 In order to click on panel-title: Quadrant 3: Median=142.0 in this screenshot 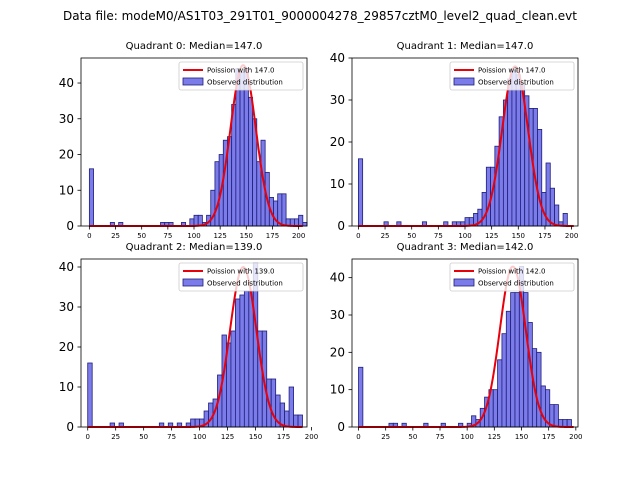, I will do `click(465, 247)`.